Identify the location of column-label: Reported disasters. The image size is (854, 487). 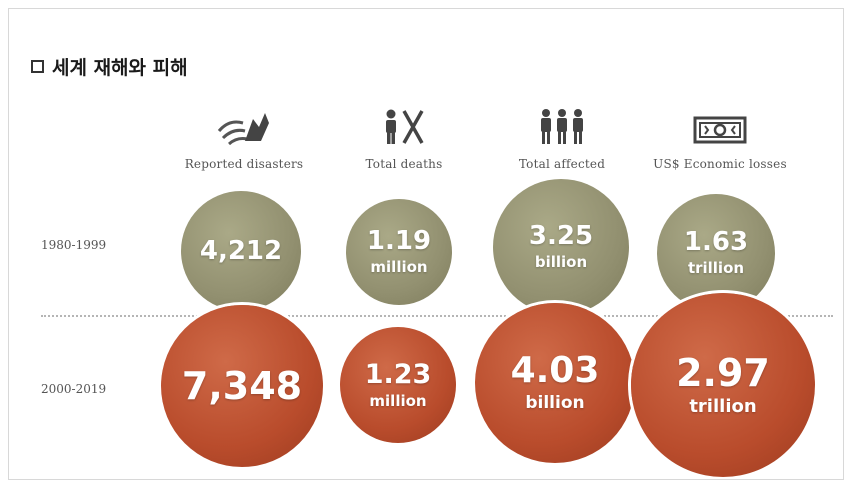
(244, 164).